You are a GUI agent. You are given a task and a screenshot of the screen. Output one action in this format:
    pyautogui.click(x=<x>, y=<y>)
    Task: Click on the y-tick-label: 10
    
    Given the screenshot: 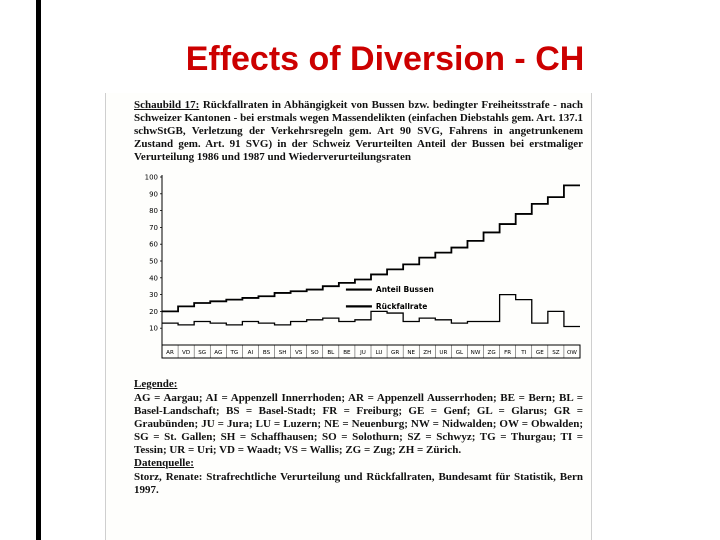 What is the action you would take?
    pyautogui.click(x=153, y=329)
    